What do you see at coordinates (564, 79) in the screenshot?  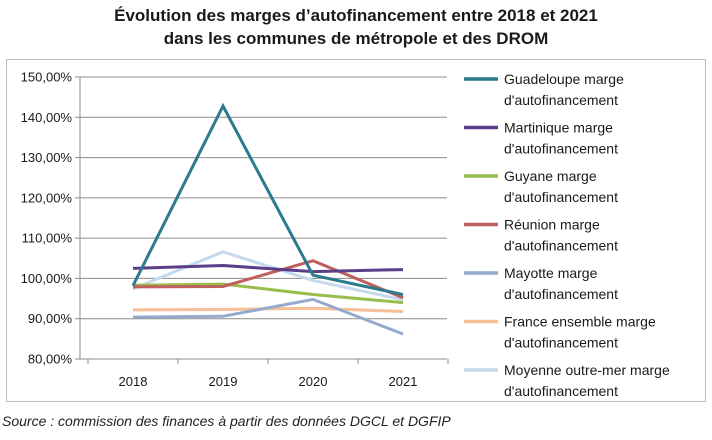 I see `legend-label-line-1: Guadeloupe marge` at bounding box center [564, 79].